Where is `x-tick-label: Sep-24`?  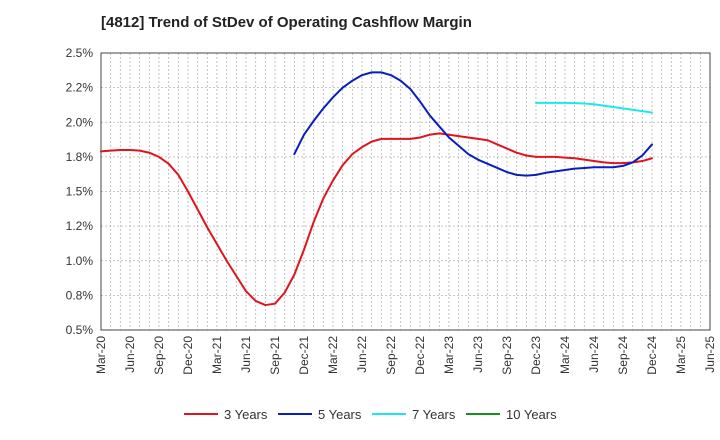
x-tick-label: Sep-24 is located at coordinates (623, 355).